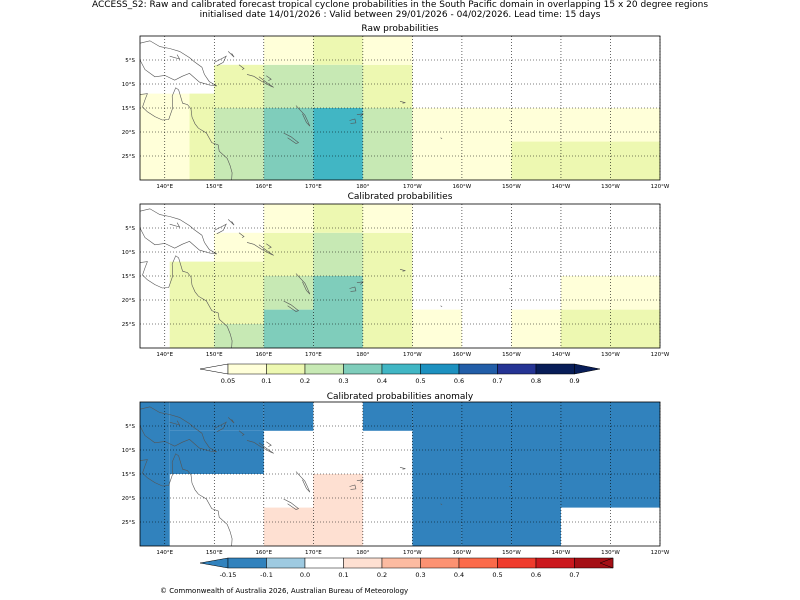  I want to click on colorbar-anomaly: -0.15 -0.1 0.0 0.1 0.2 0.3 0.4 0.5 0.6 0.7, so click(406, 568).